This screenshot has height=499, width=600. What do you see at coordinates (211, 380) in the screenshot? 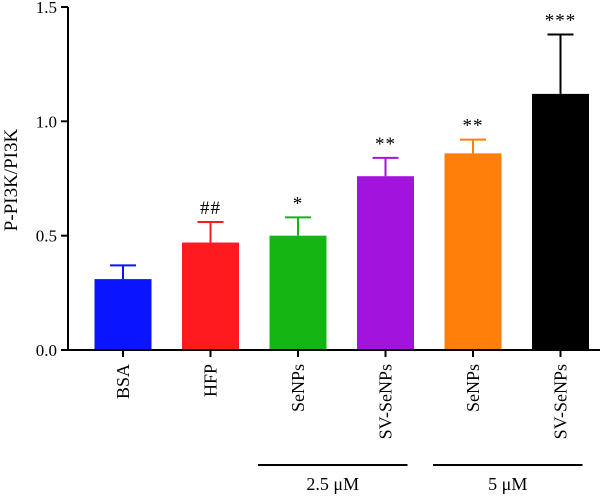
I see `x-tick-label: HFP` at bounding box center [211, 380].